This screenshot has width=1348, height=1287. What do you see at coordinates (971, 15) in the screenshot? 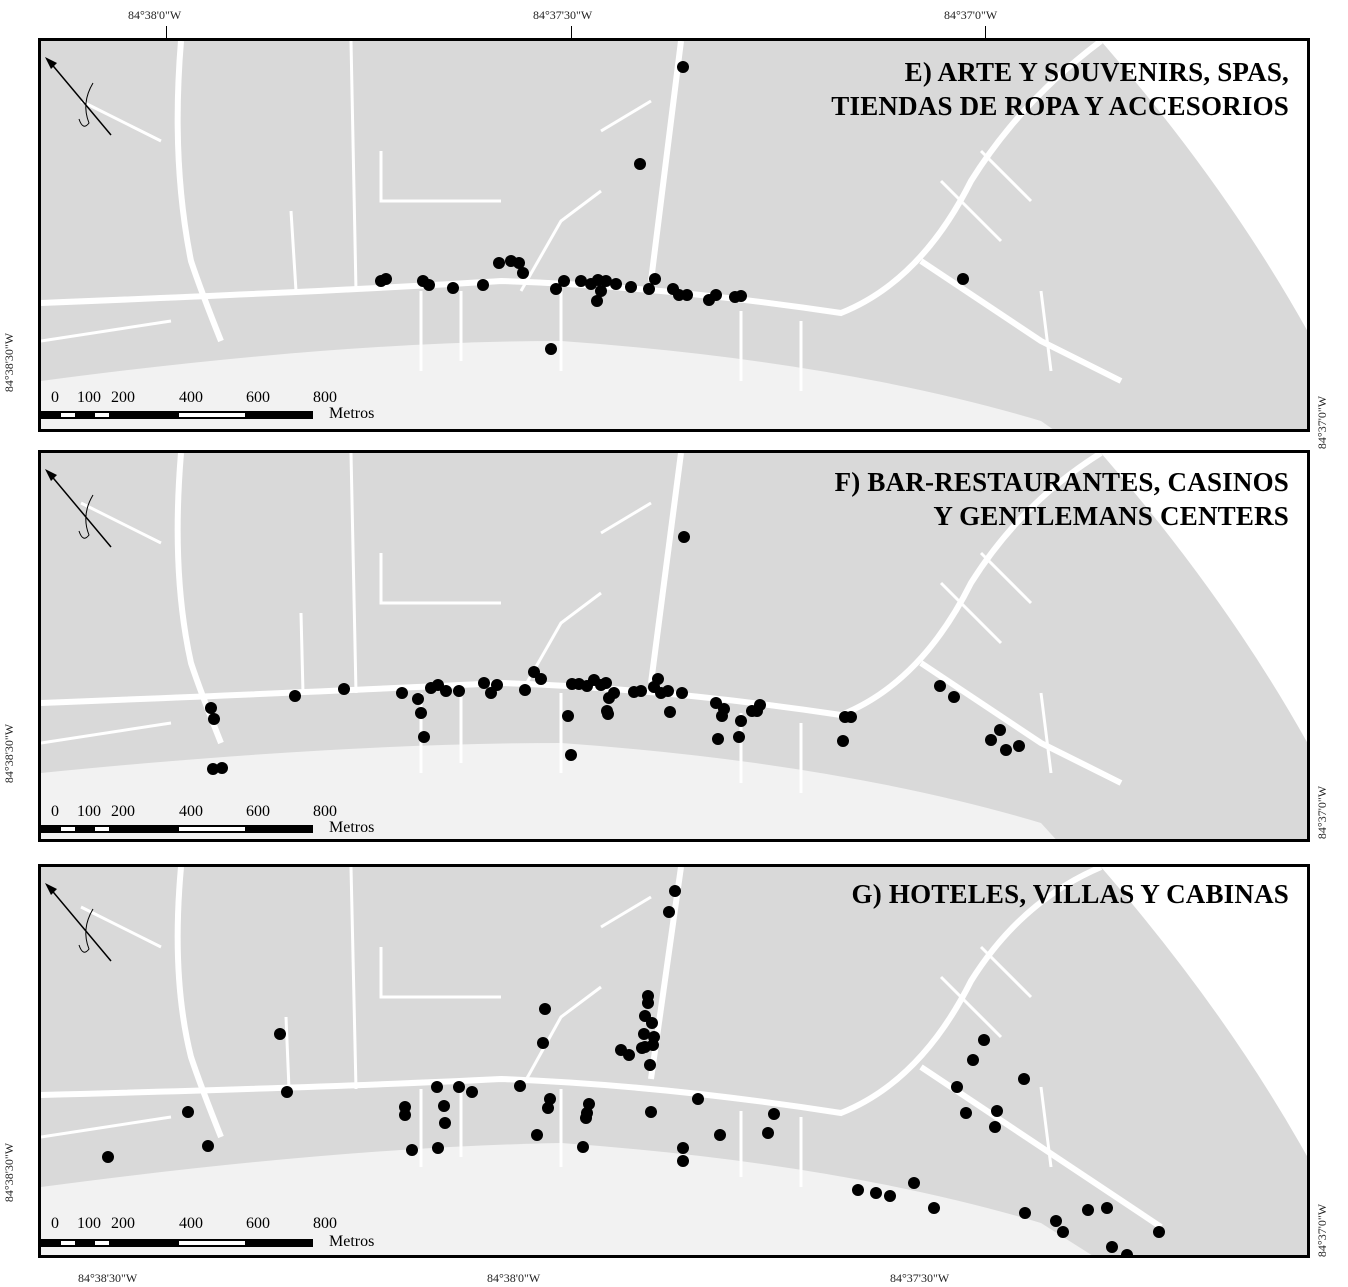
I see `top-coord-3: 84°37'0"W` at bounding box center [971, 15].